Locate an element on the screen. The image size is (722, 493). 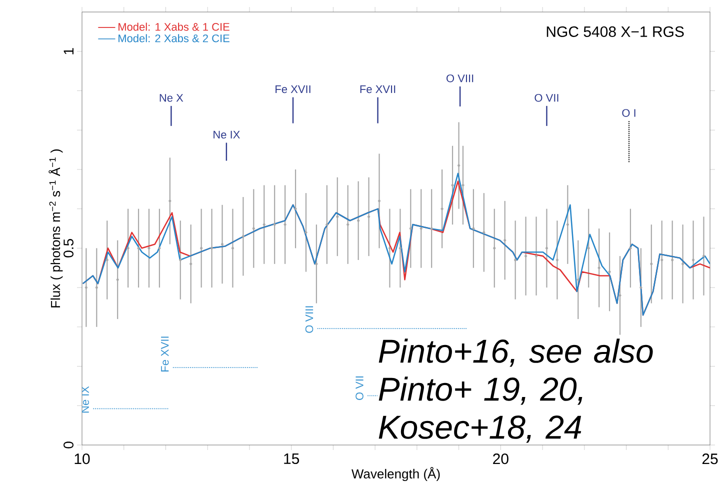
text: NGC 5408 X−1 RGS is located at coordinates (615, 31).